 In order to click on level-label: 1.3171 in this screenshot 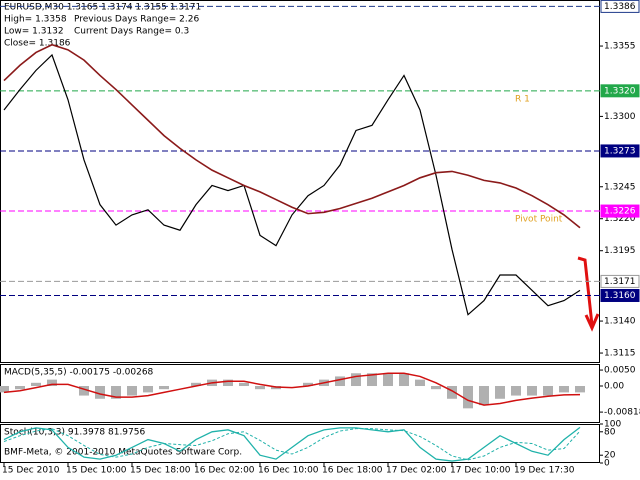, I will do `click(620, 282)`.